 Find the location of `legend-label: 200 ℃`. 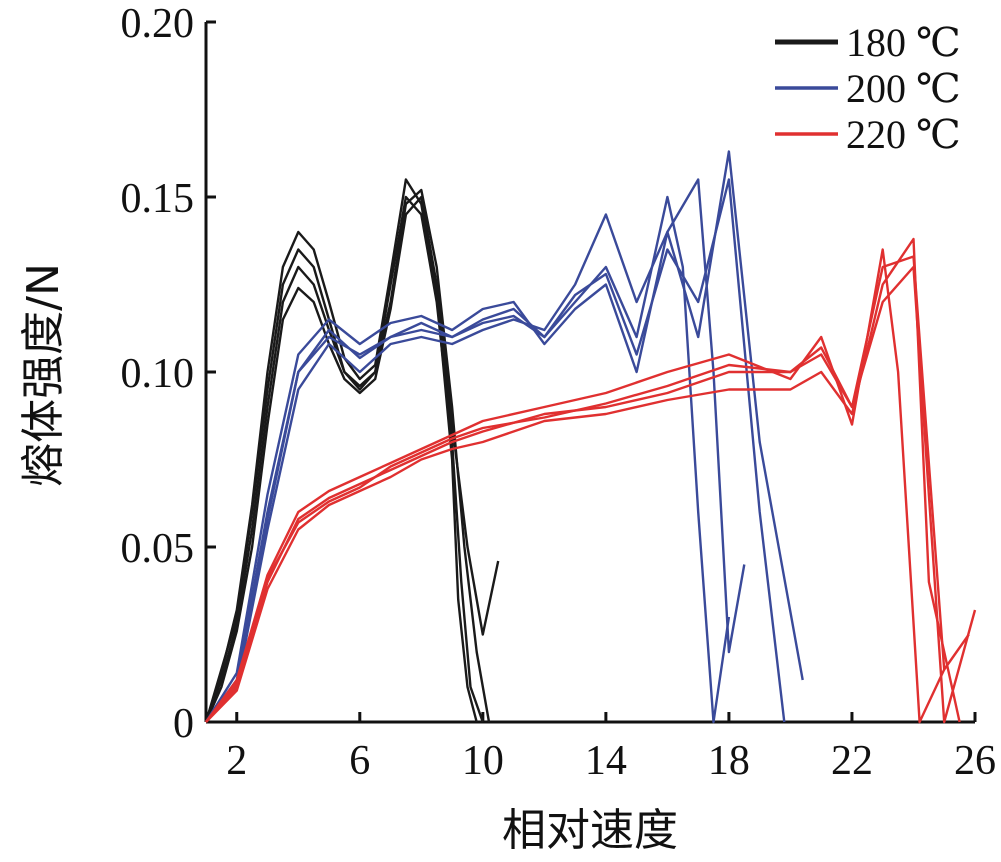

legend-label: 200 ℃ is located at coordinates (903, 88).